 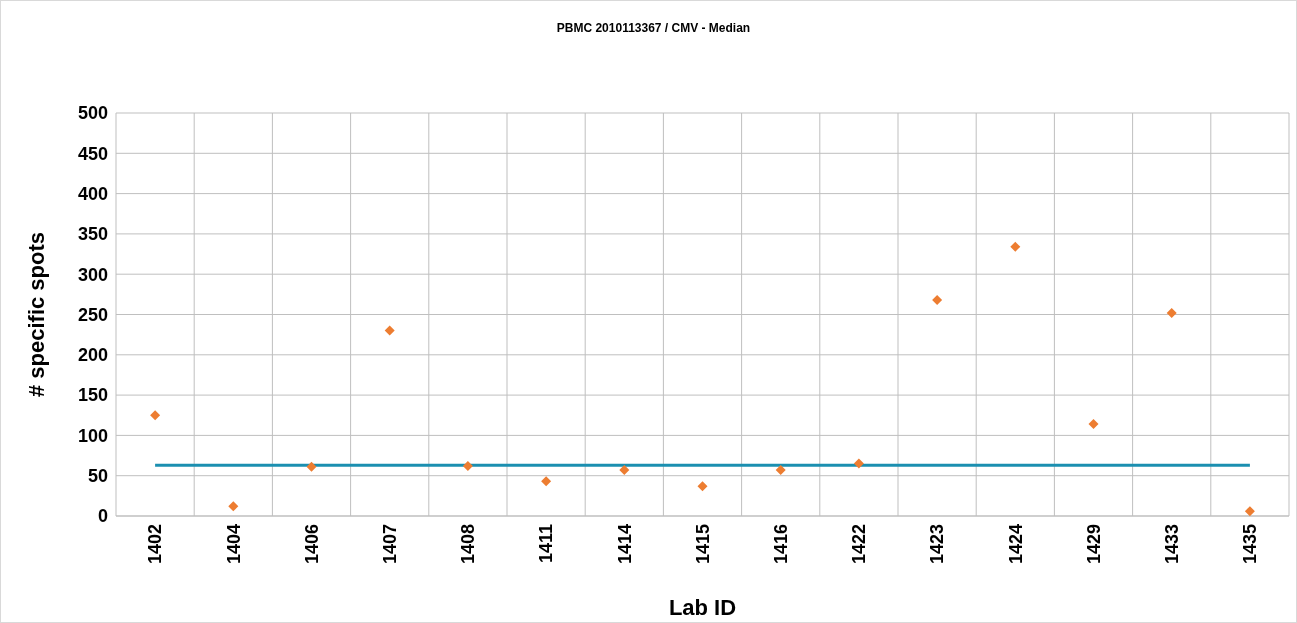 What do you see at coordinates (702, 607) in the screenshot?
I see `x-axis-title: Lab ID` at bounding box center [702, 607].